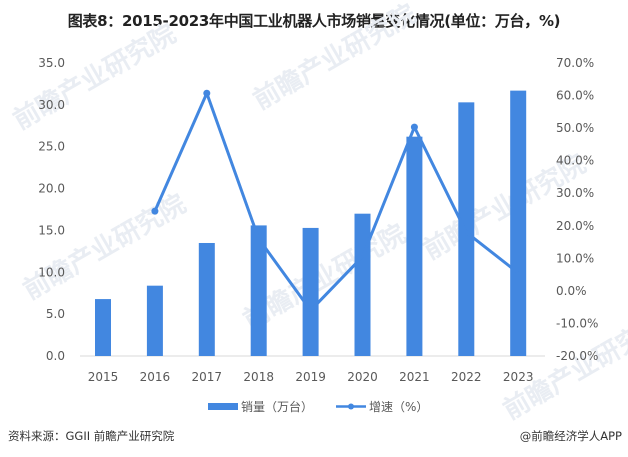 The image size is (628, 457). Describe the element at coordinates (575, 128) in the screenshot. I see `right-axis-tick: 50.0%` at that location.